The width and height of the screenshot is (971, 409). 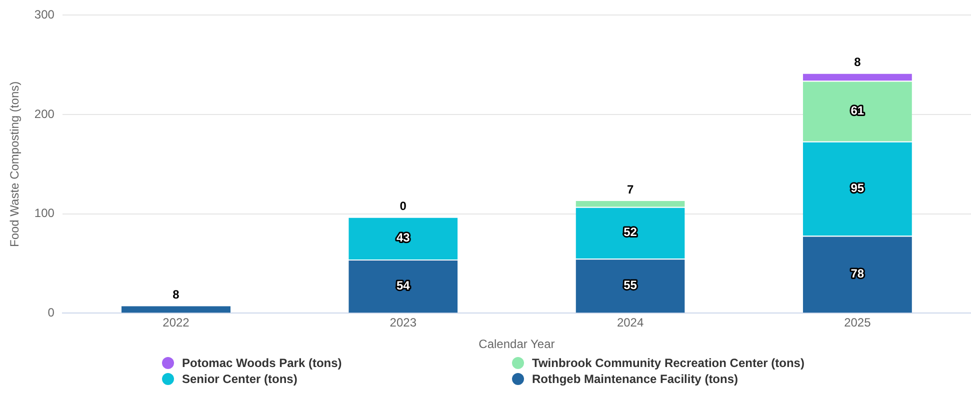 I want to click on x-tick-label: 2022, so click(x=176, y=323).